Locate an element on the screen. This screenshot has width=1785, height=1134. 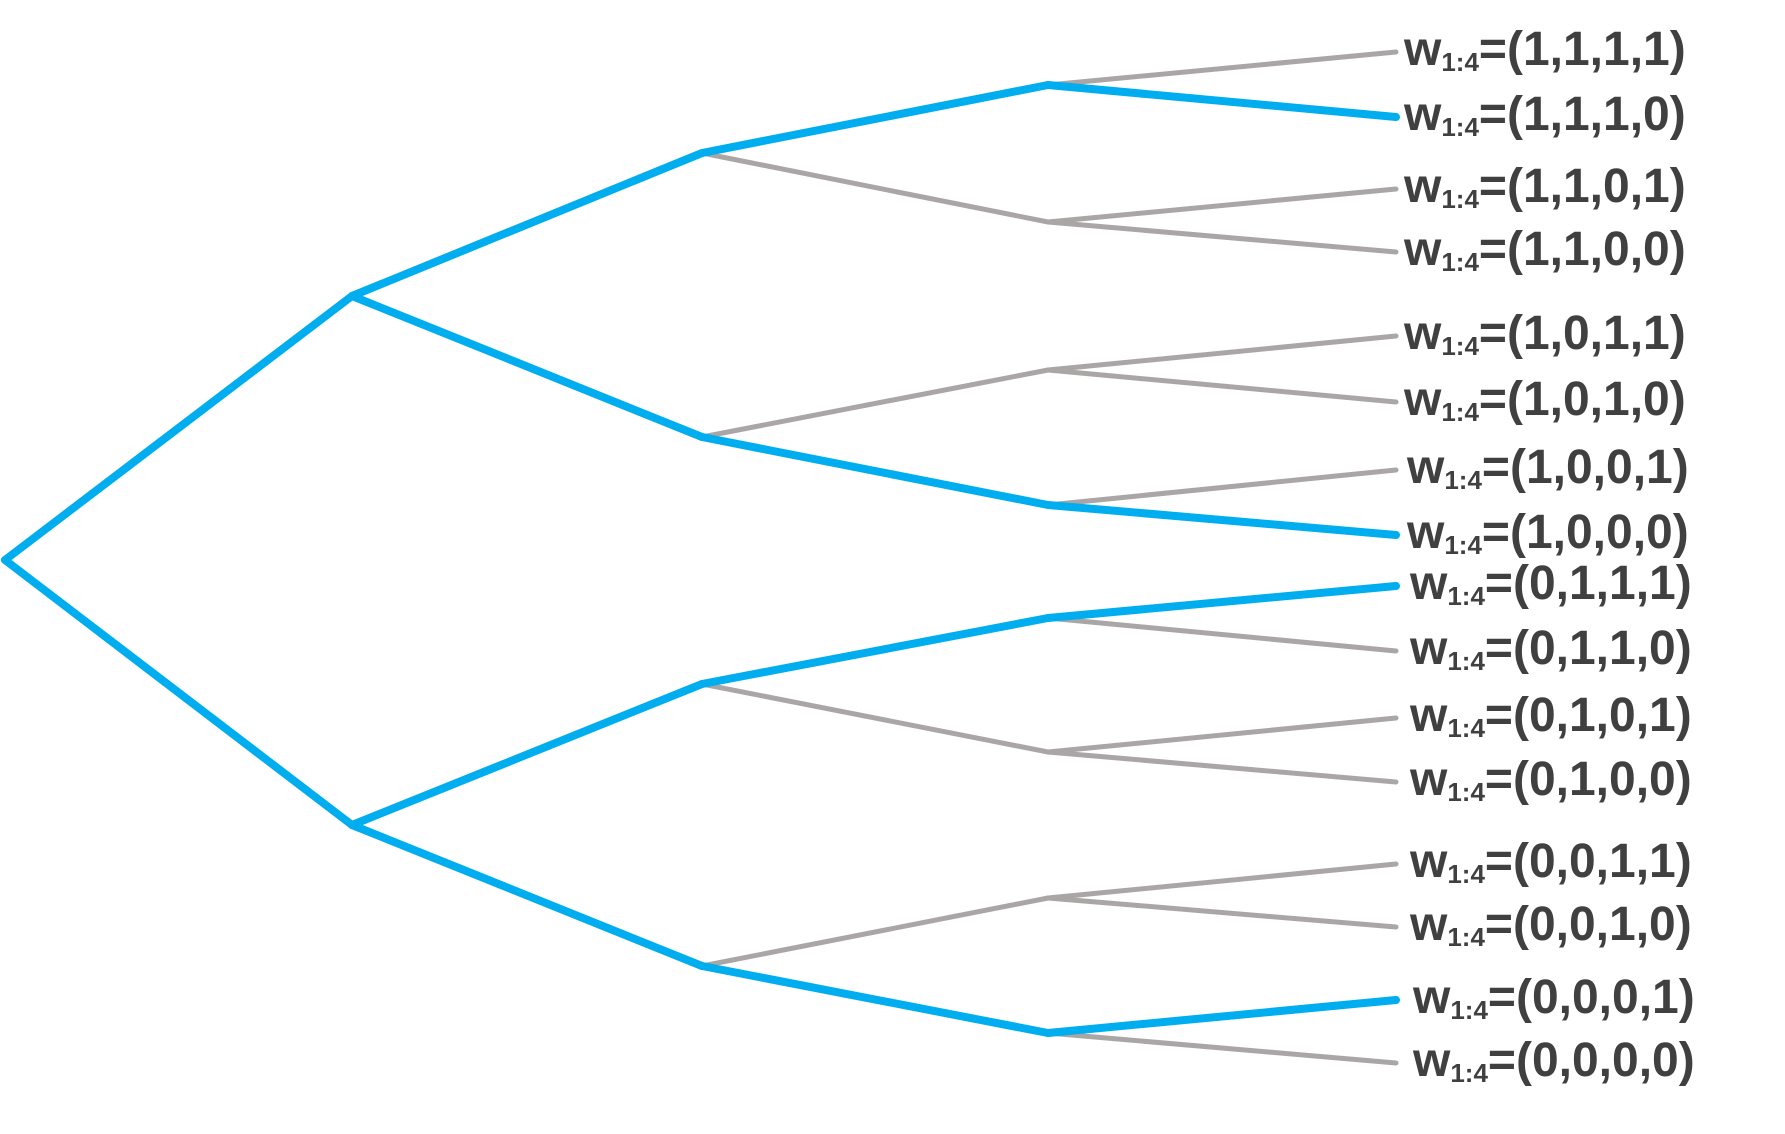
leaf-label: w1:4=(1,1,1,1) is located at coordinates (1545, 50).